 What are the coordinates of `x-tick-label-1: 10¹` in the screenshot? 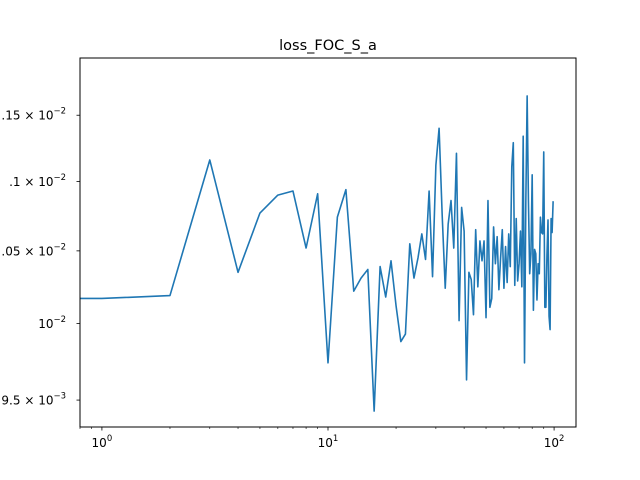 It's located at (328, 442).